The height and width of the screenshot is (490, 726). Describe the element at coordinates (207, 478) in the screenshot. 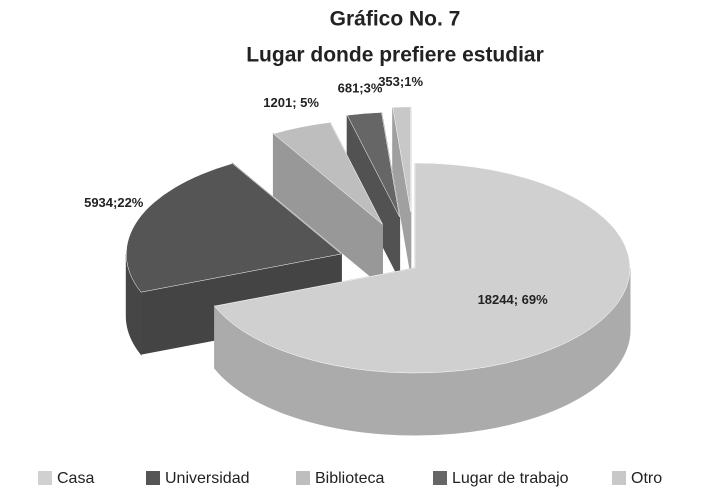

I see `legend-label: Universidad` at that location.